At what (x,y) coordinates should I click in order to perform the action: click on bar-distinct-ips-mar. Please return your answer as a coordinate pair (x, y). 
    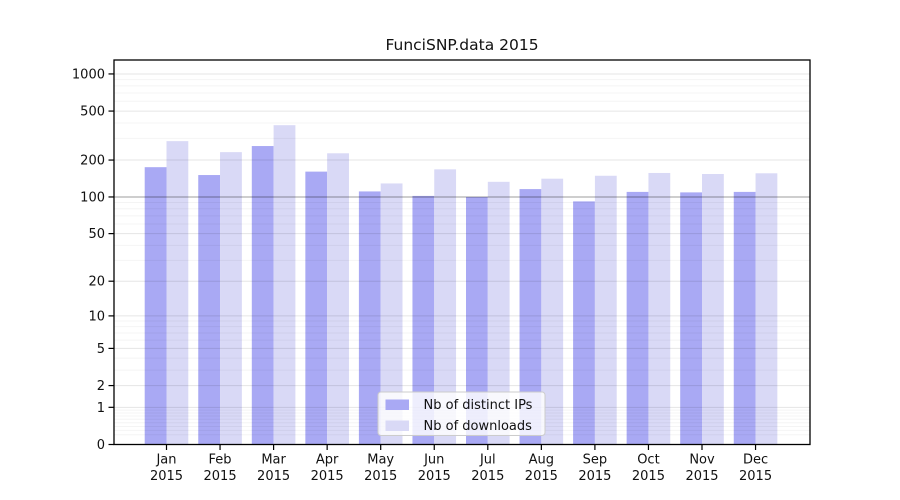
    Looking at the image, I should click on (262, 295).